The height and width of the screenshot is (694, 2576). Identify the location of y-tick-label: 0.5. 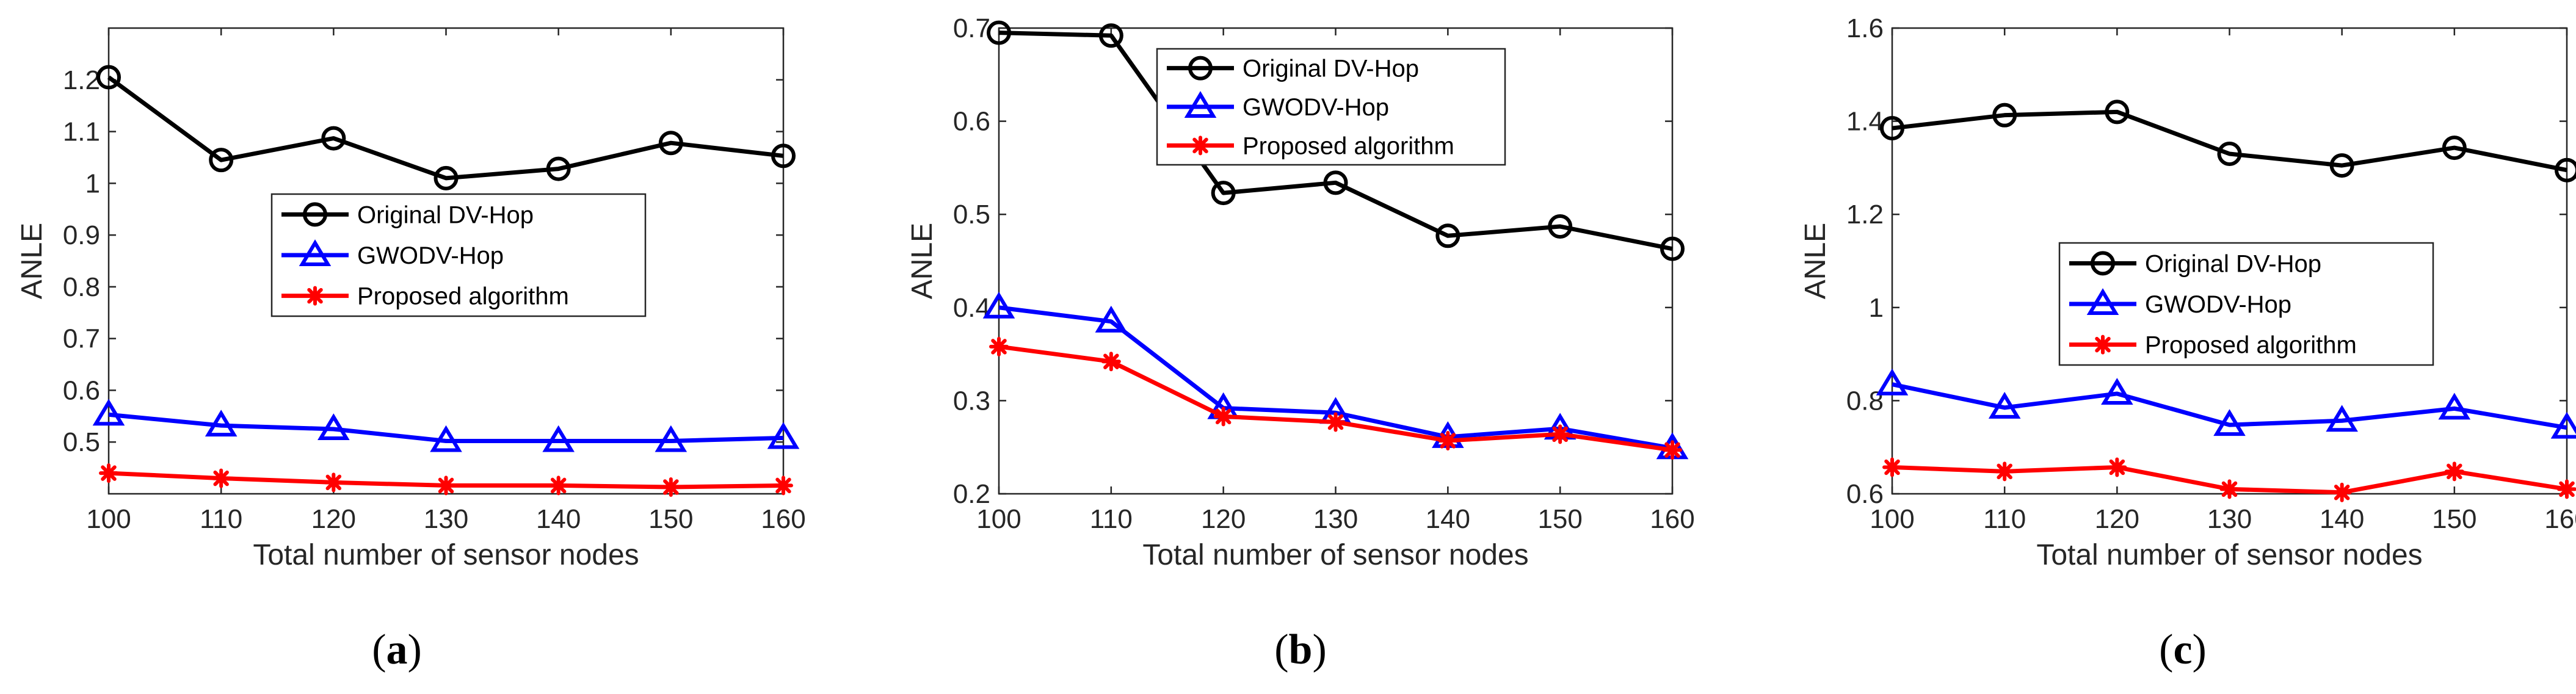
(971, 215).